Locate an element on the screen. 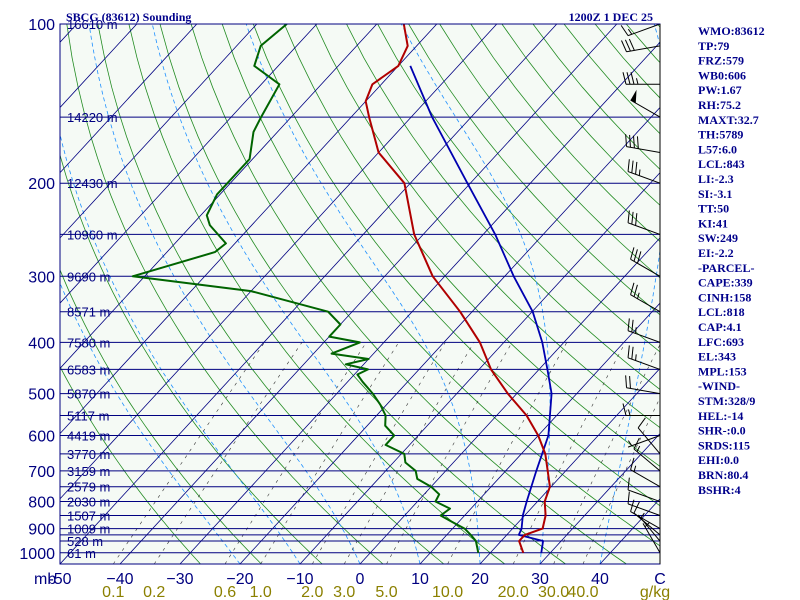  index-item: RH:75.2 is located at coordinates (719, 105).